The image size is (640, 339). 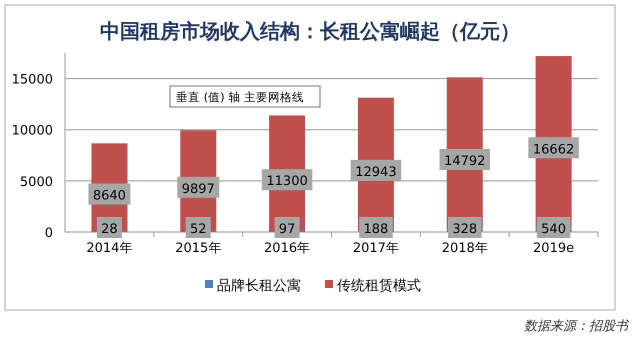 What do you see at coordinates (32, 80) in the screenshot?
I see `y-tick-label: 15000` at bounding box center [32, 80].